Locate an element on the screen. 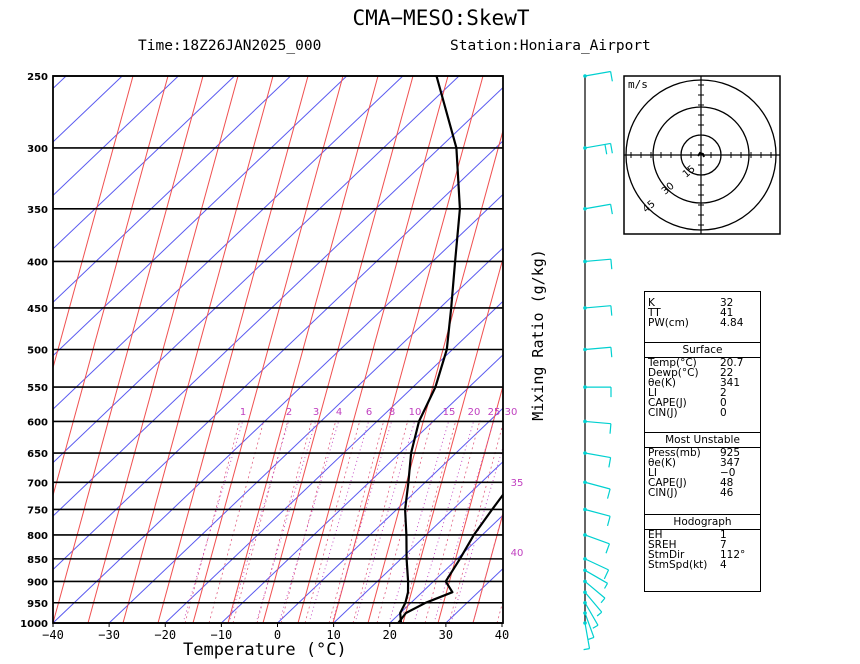 The height and width of the screenshot is (664, 860). time-label: Time:18Z26JAN2025_000 is located at coordinates (230, 46).